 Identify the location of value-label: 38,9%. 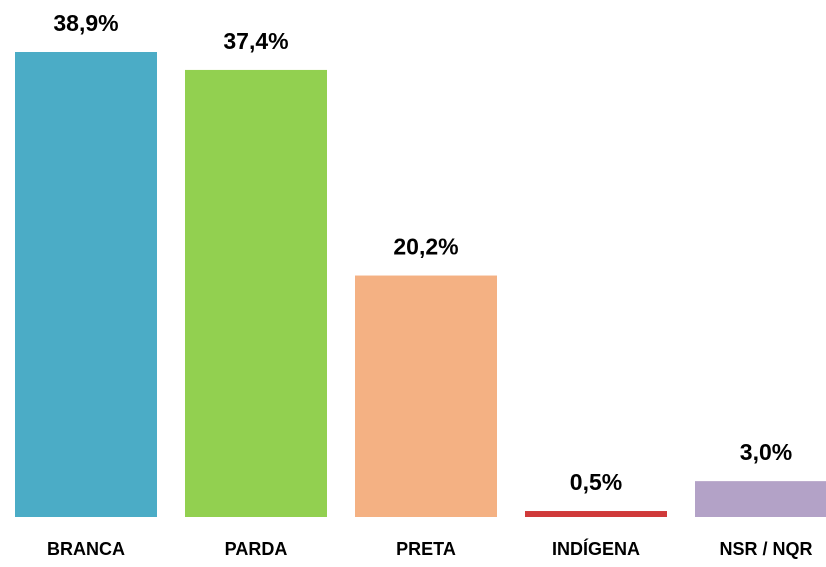
(85, 23).